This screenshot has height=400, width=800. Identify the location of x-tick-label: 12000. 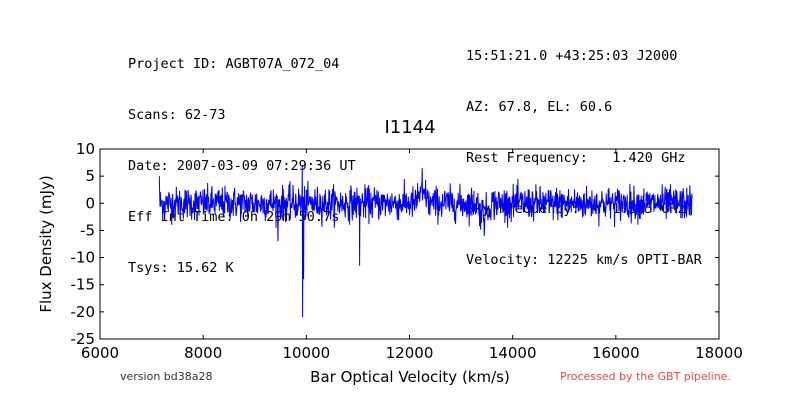
(410, 353).